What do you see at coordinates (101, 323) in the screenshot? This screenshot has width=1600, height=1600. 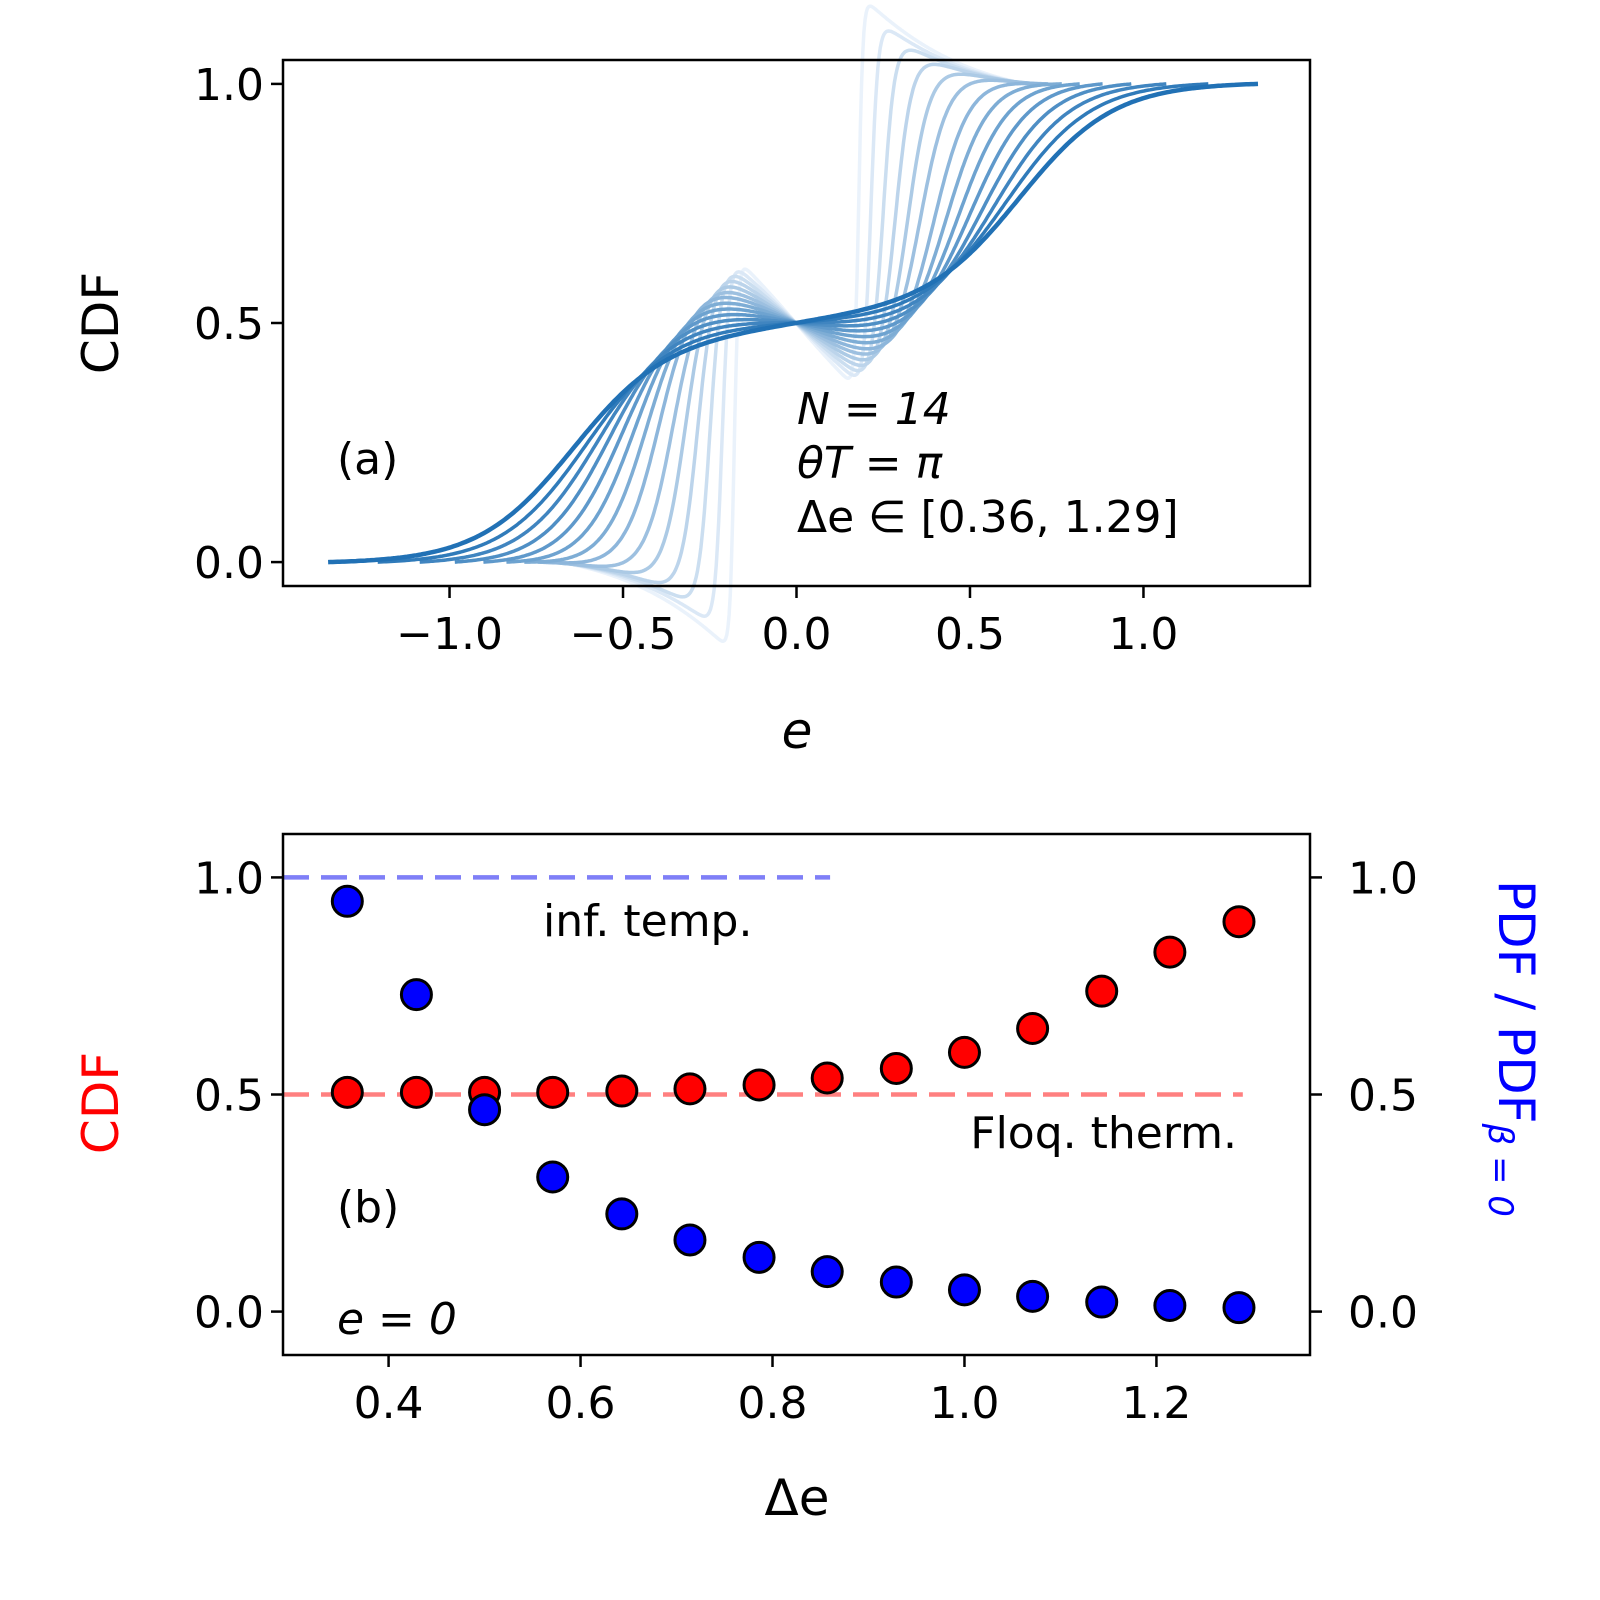 I see `panel-a-y-axis-label: CDF` at bounding box center [101, 323].